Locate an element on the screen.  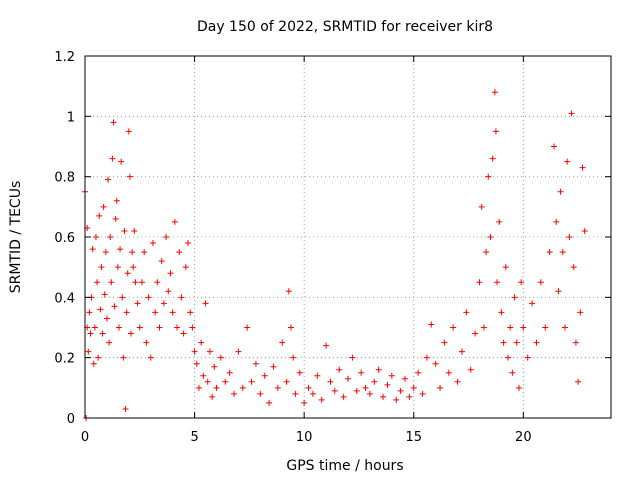
x-tick-label: 20 is located at coordinates (523, 437).